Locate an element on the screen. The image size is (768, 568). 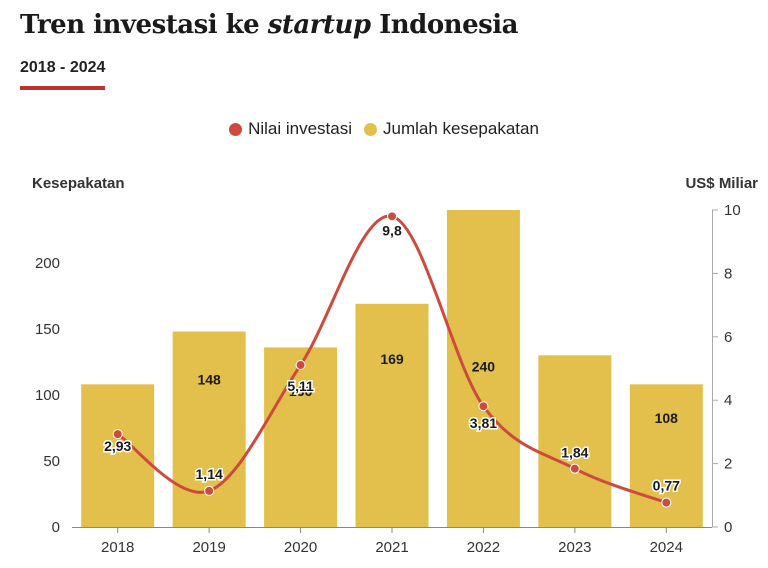
bar-2021 is located at coordinates (392, 415).